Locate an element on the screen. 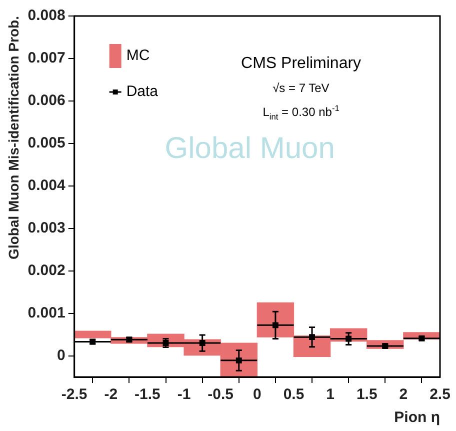 The height and width of the screenshot is (431, 456). y-tick-label: 0.005 is located at coordinates (47, 143).